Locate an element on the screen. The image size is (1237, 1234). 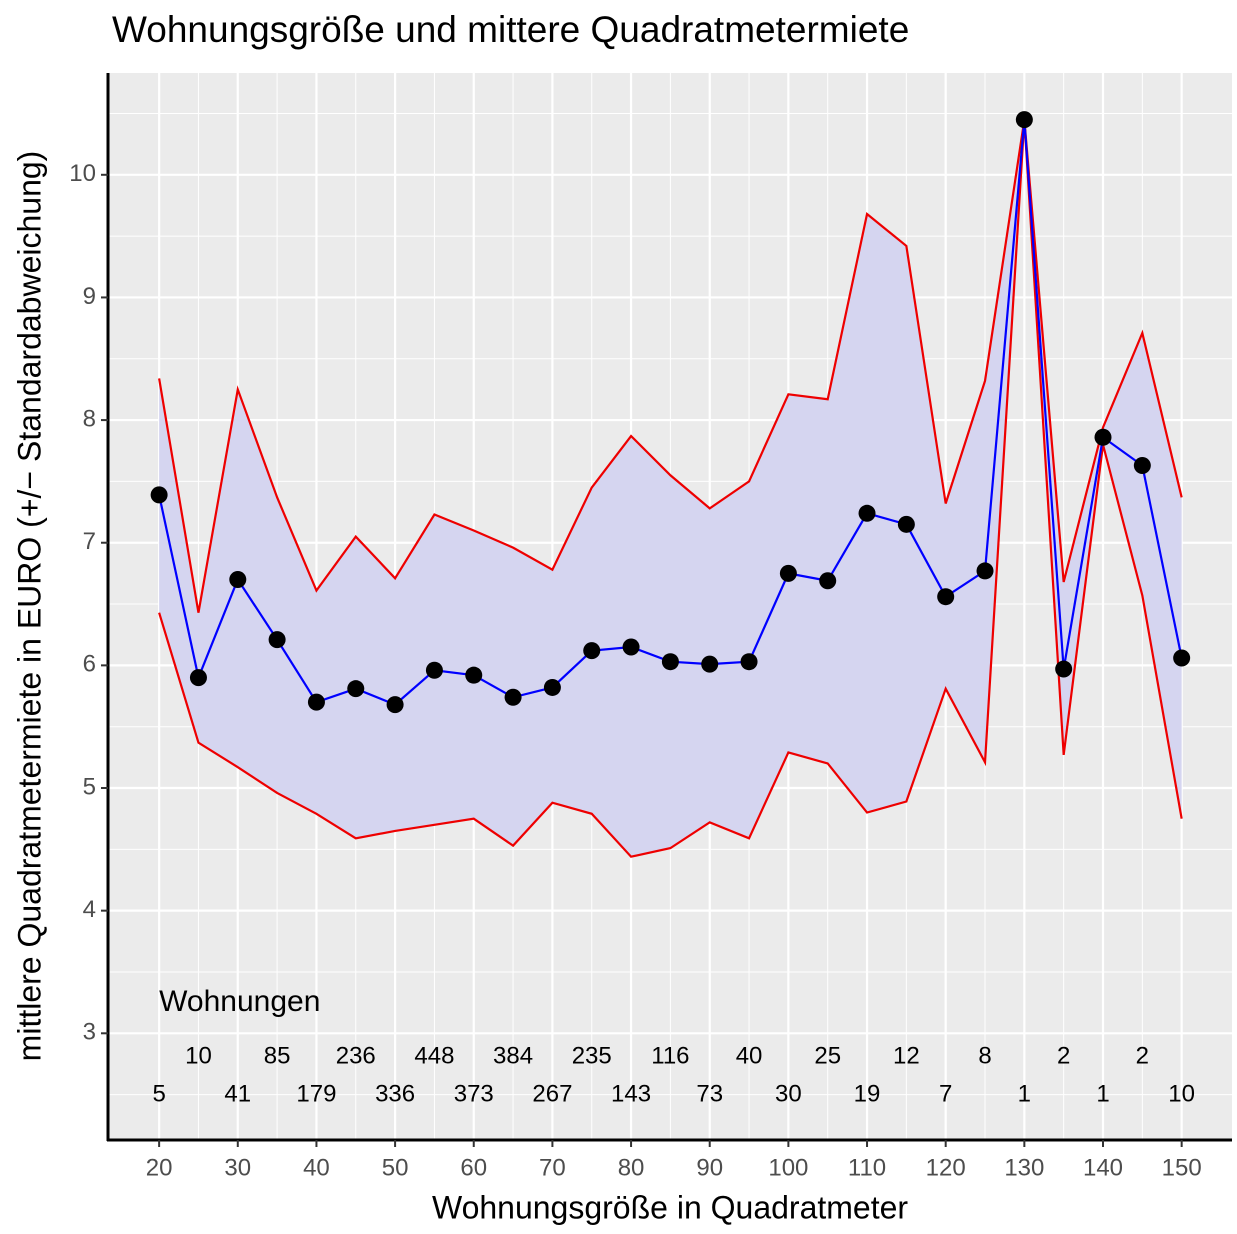
x-tick-label: 30 is located at coordinates (237, 1167).